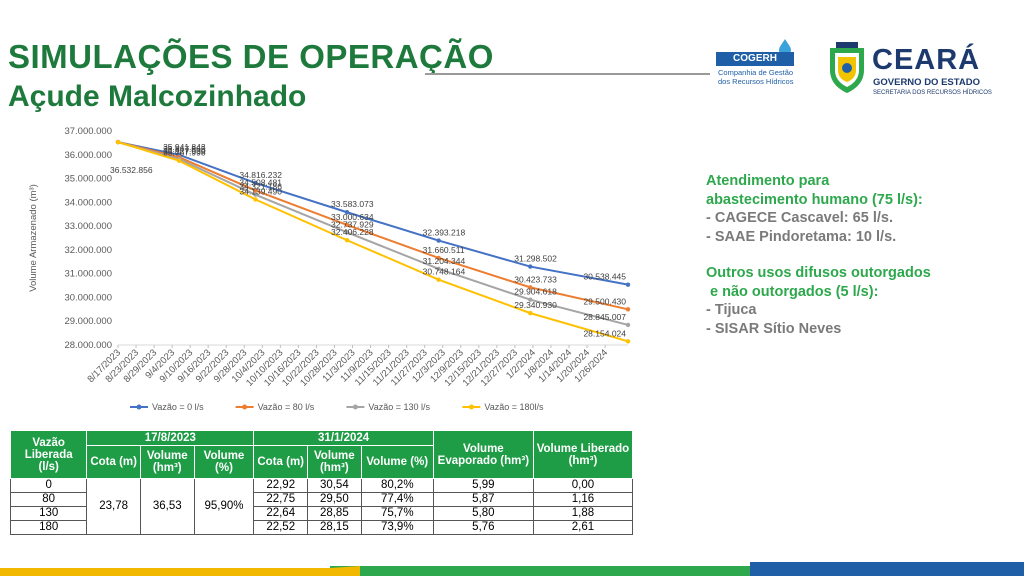 This screenshot has width=1024, height=576. I want to click on cell-volume: 29,50, so click(334, 499).